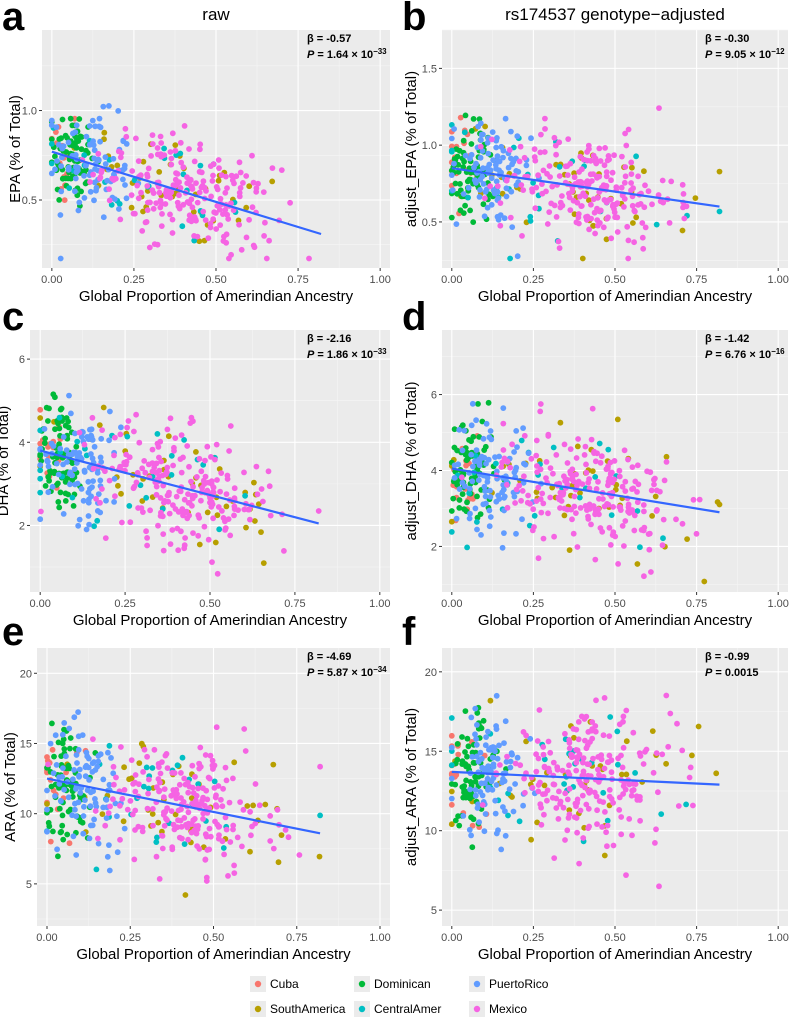 This screenshot has height=1020, width=792. I want to click on beta-annotation: β = -1.42, so click(727, 339).